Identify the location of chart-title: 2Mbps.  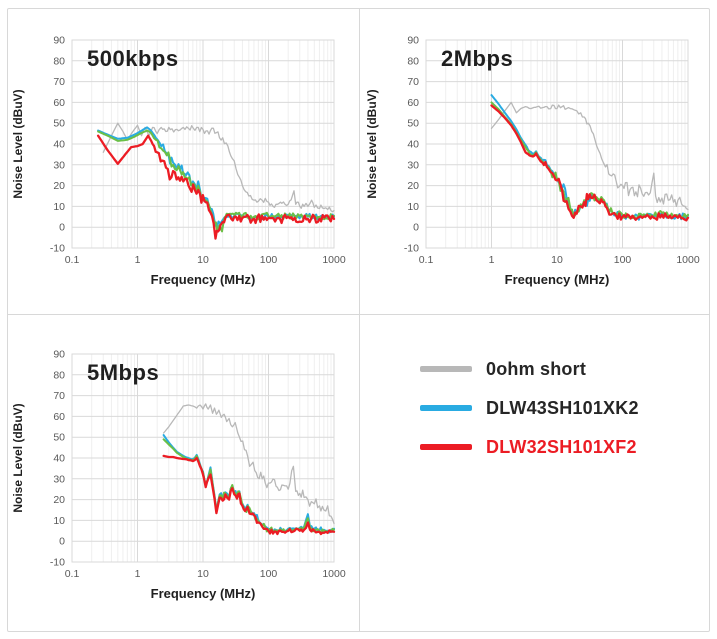
(477, 58).